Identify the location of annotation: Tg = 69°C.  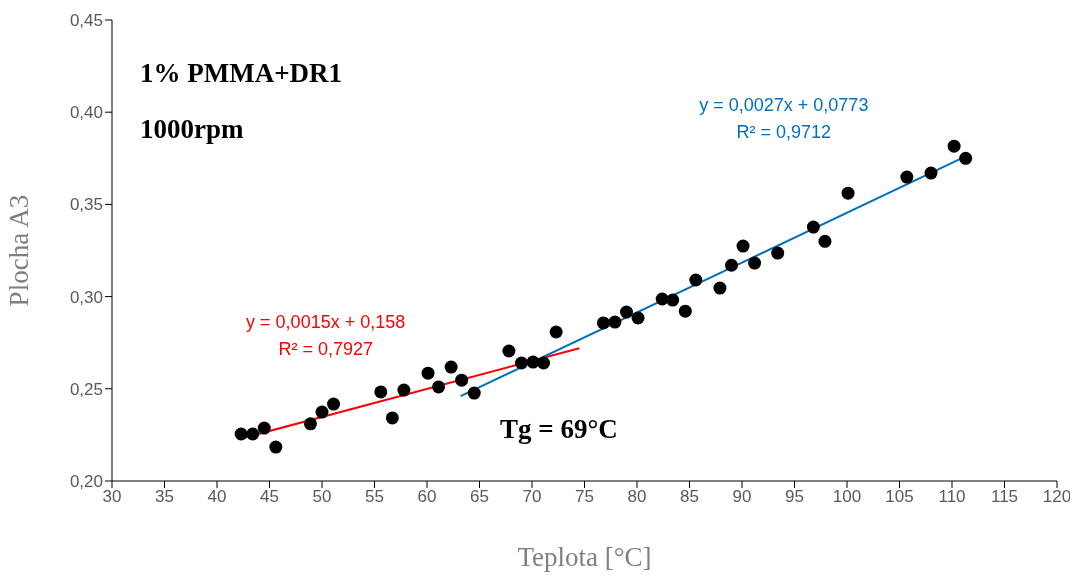
(559, 429).